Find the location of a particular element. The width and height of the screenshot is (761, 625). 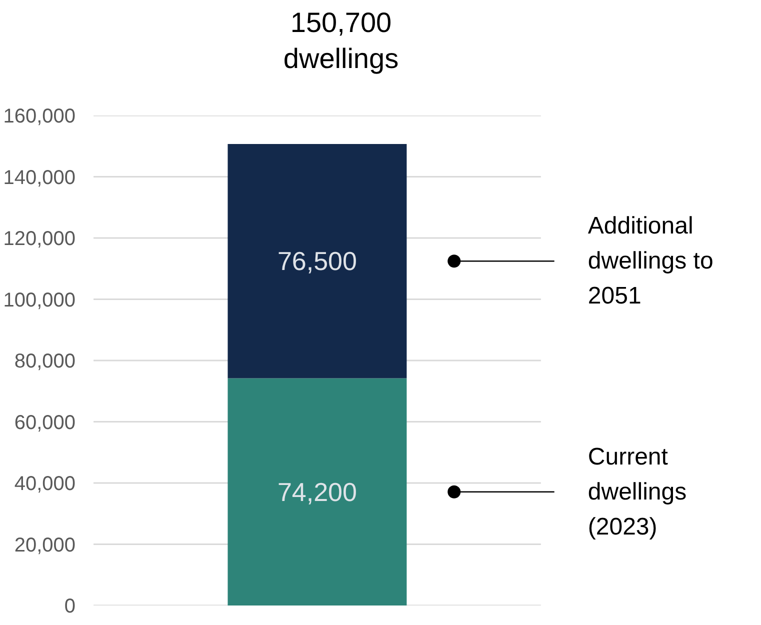

y-tick-label: 60,000 is located at coordinates (45, 423).